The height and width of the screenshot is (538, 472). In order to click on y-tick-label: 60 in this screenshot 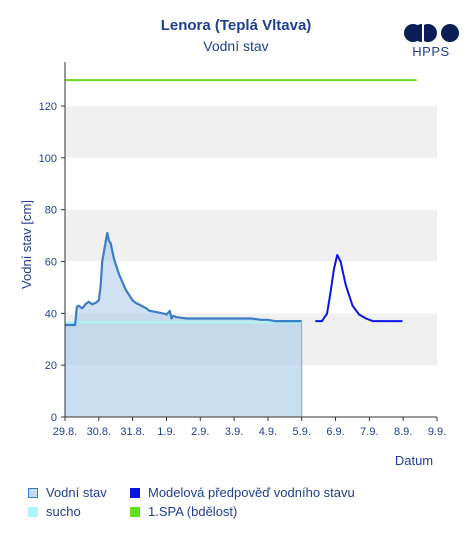, I will do `click(51, 263)`.